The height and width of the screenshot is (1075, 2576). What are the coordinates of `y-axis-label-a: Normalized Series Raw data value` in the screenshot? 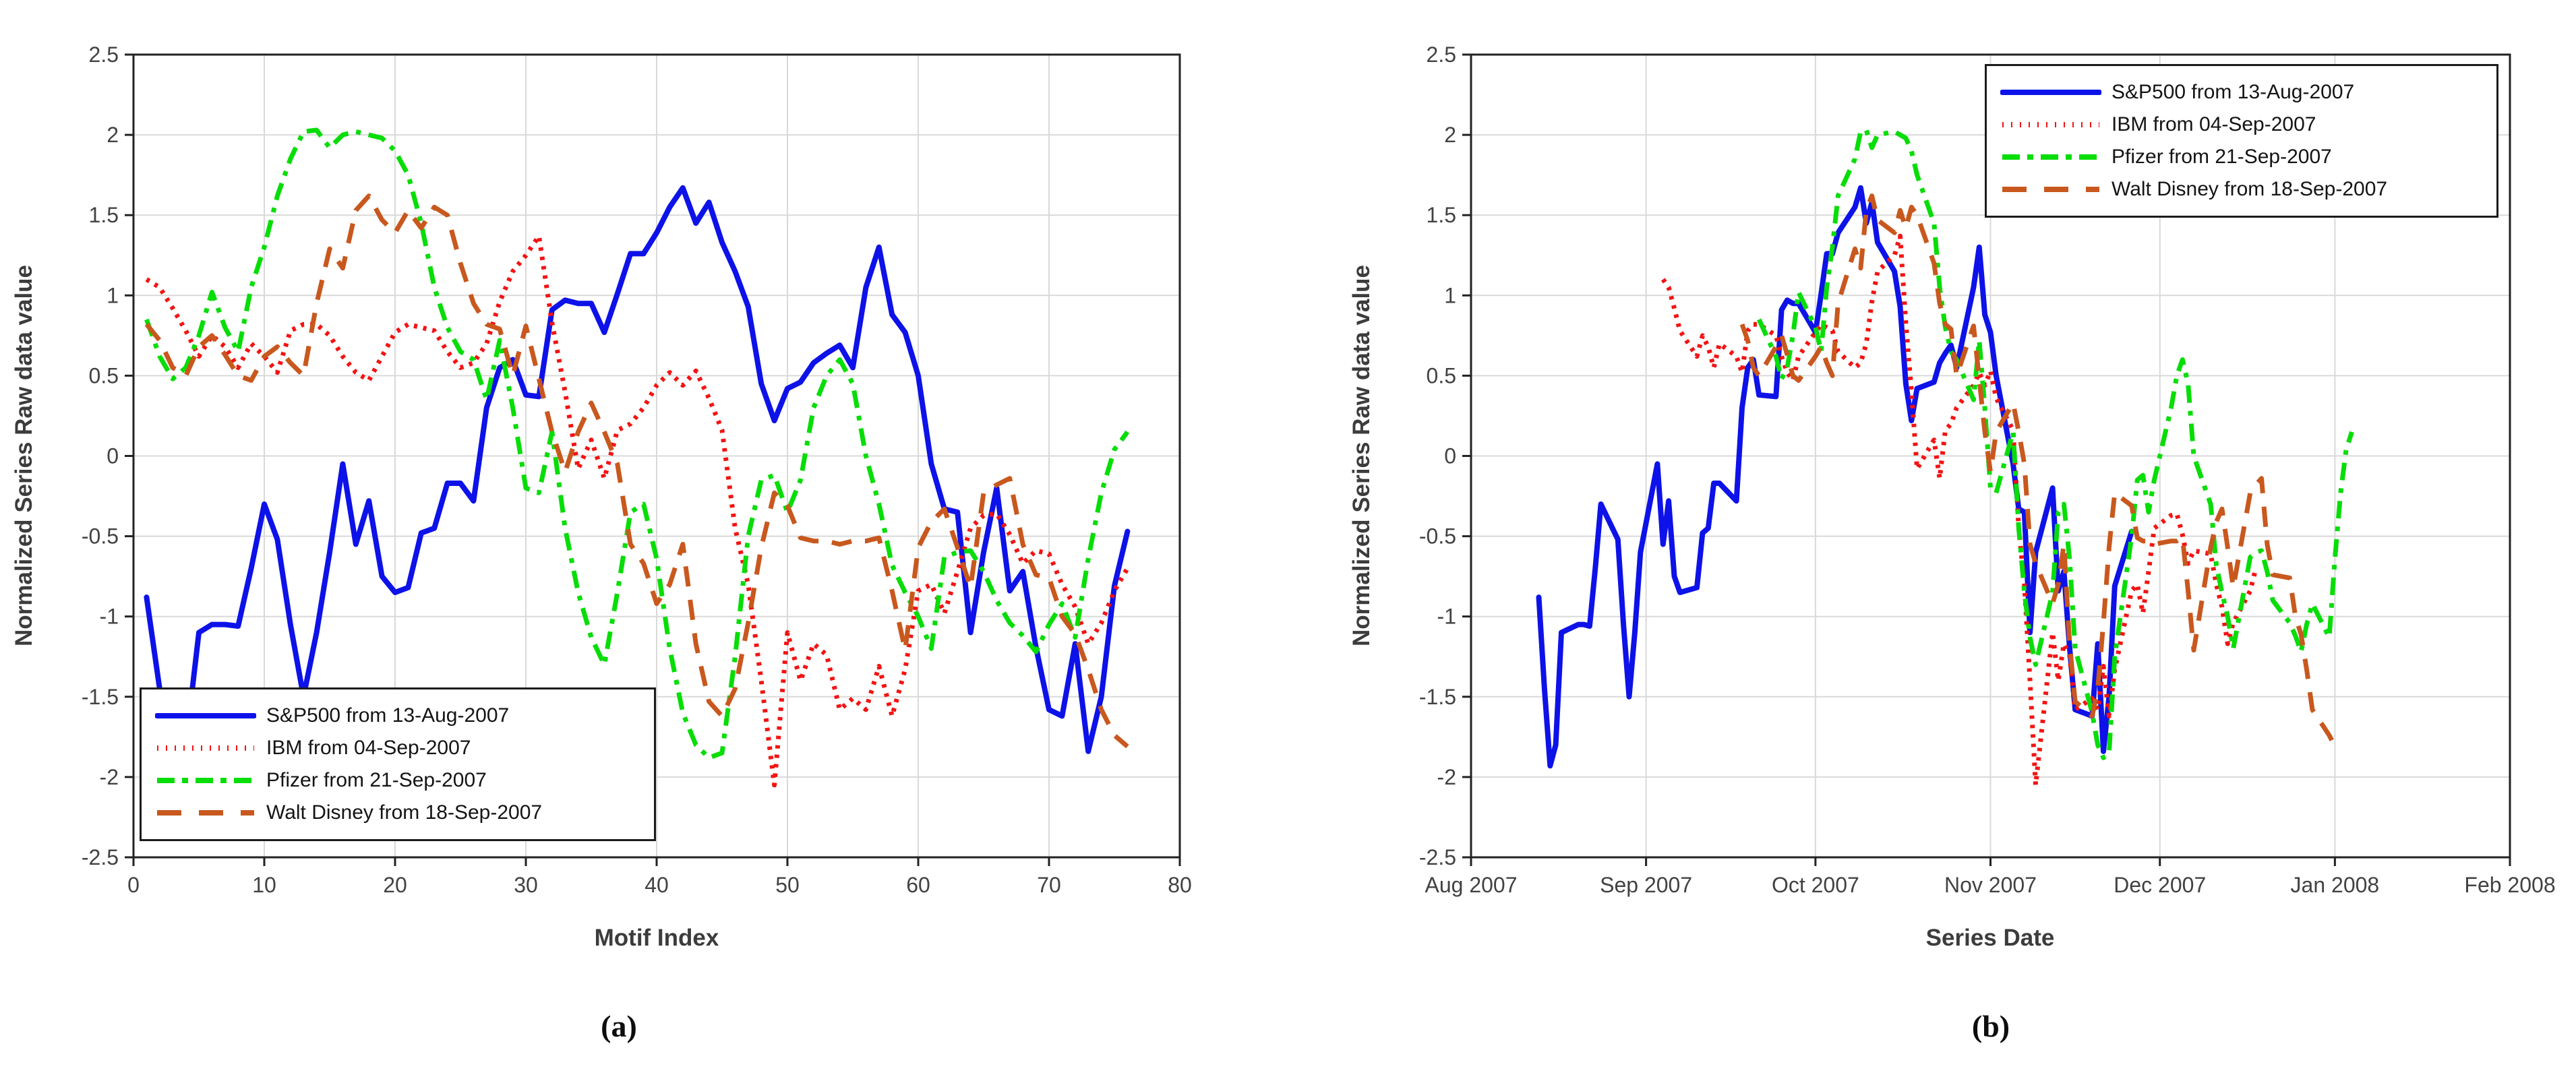 It's located at (24, 455).